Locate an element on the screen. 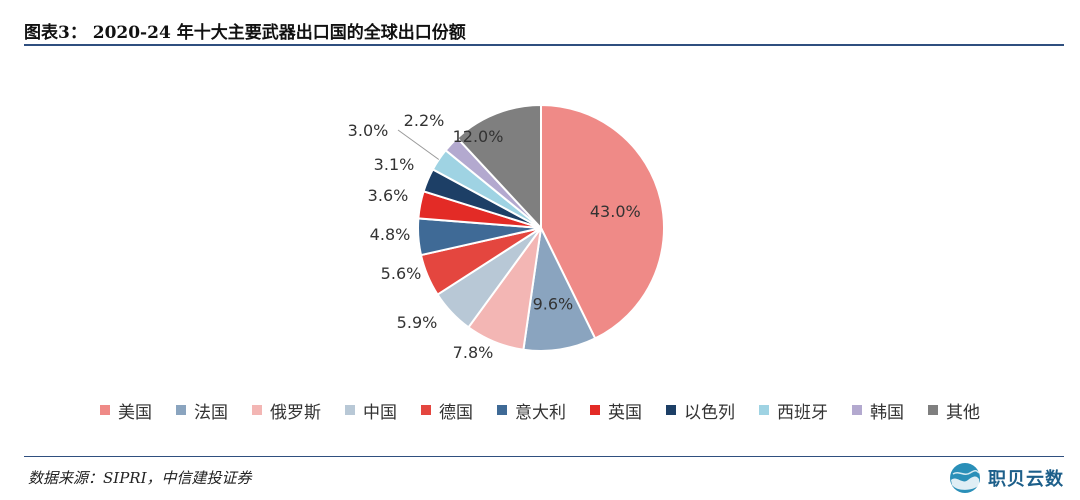 The height and width of the screenshot is (500, 1080). data-label: 5.9% is located at coordinates (417, 322).